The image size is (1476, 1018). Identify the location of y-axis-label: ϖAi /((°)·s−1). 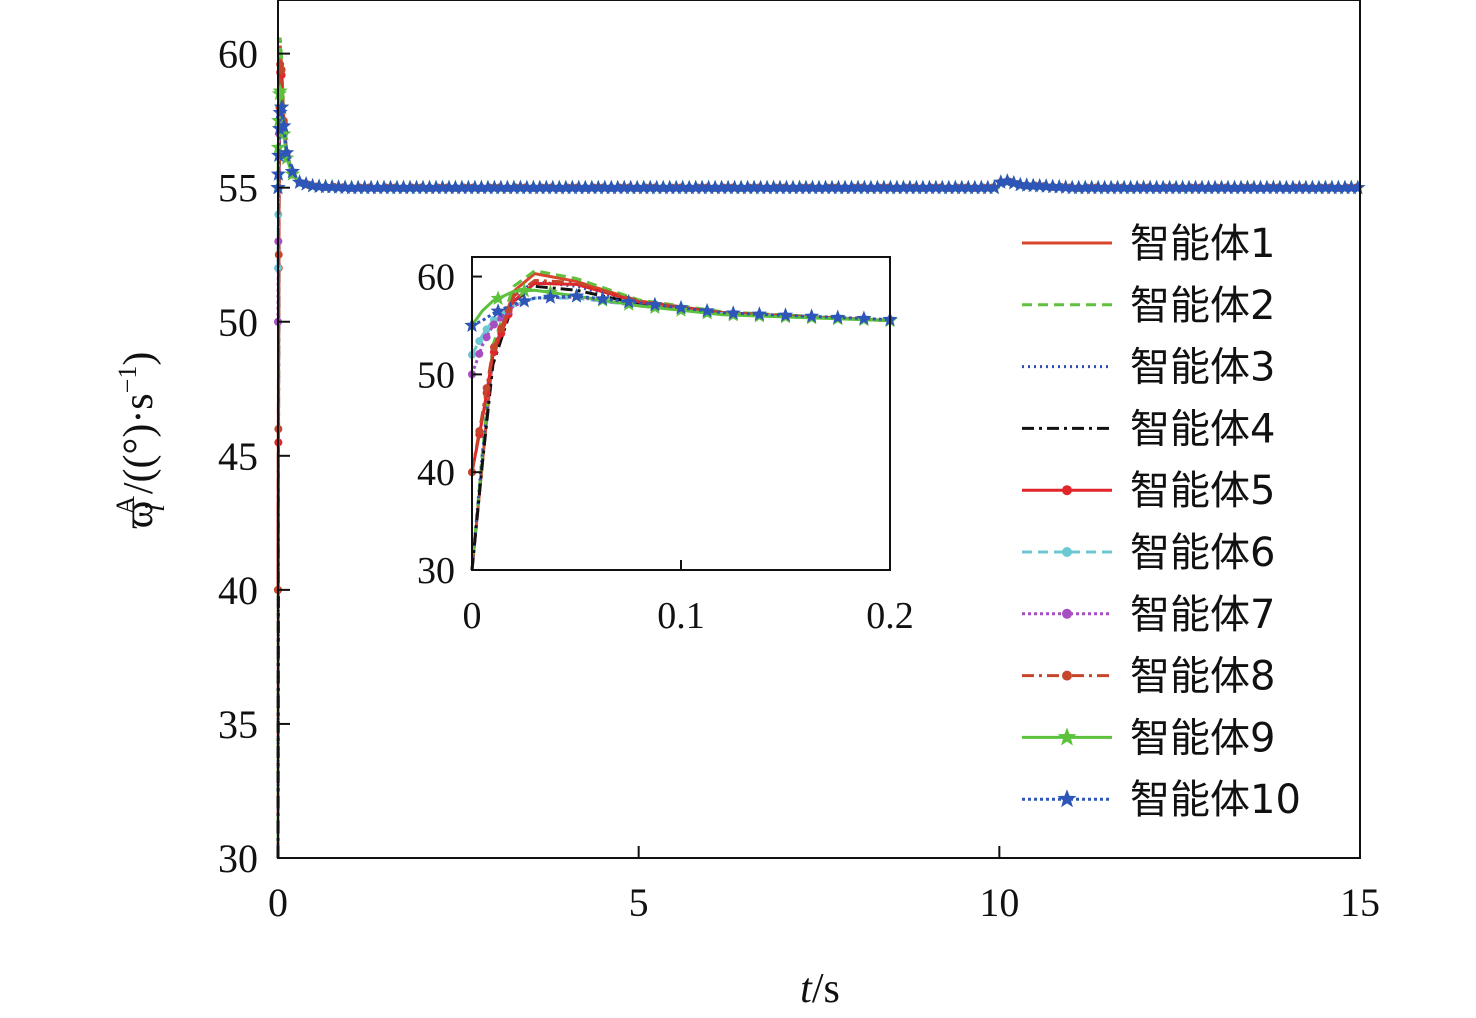
(141, 440).